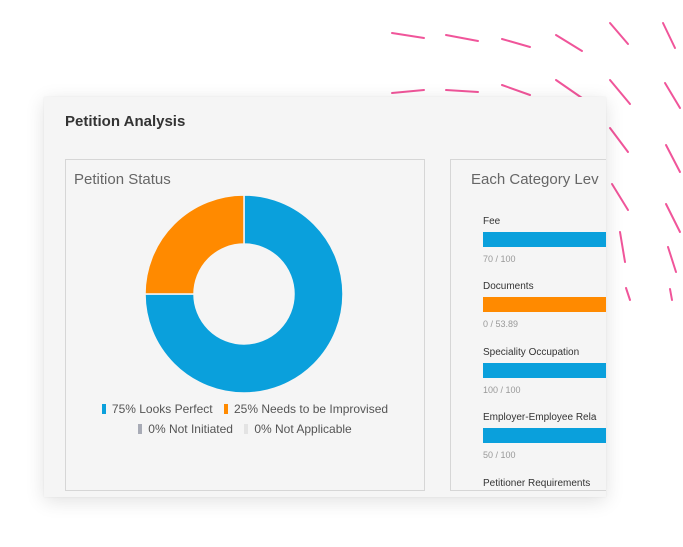  I want to click on category-score: 50 / 100, so click(499, 455).